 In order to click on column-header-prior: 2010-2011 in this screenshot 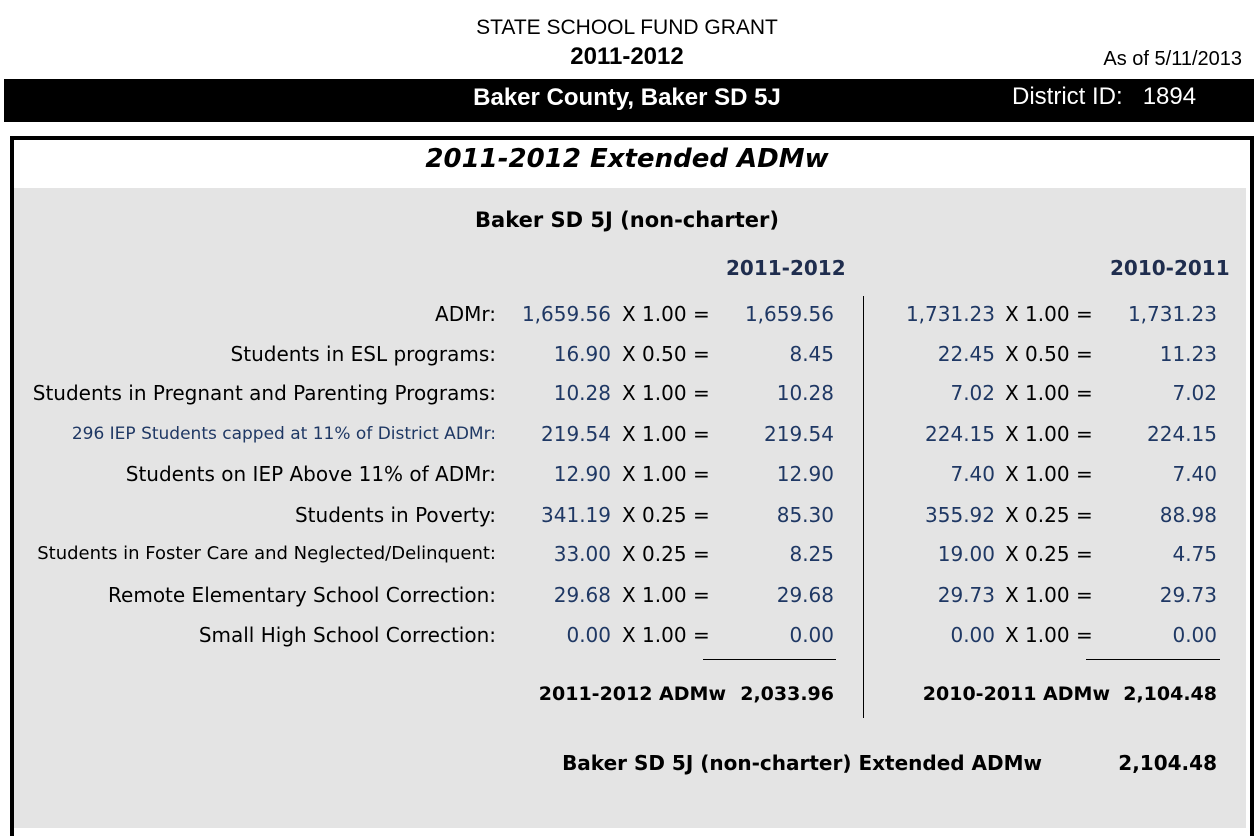, I will do `click(1170, 268)`.